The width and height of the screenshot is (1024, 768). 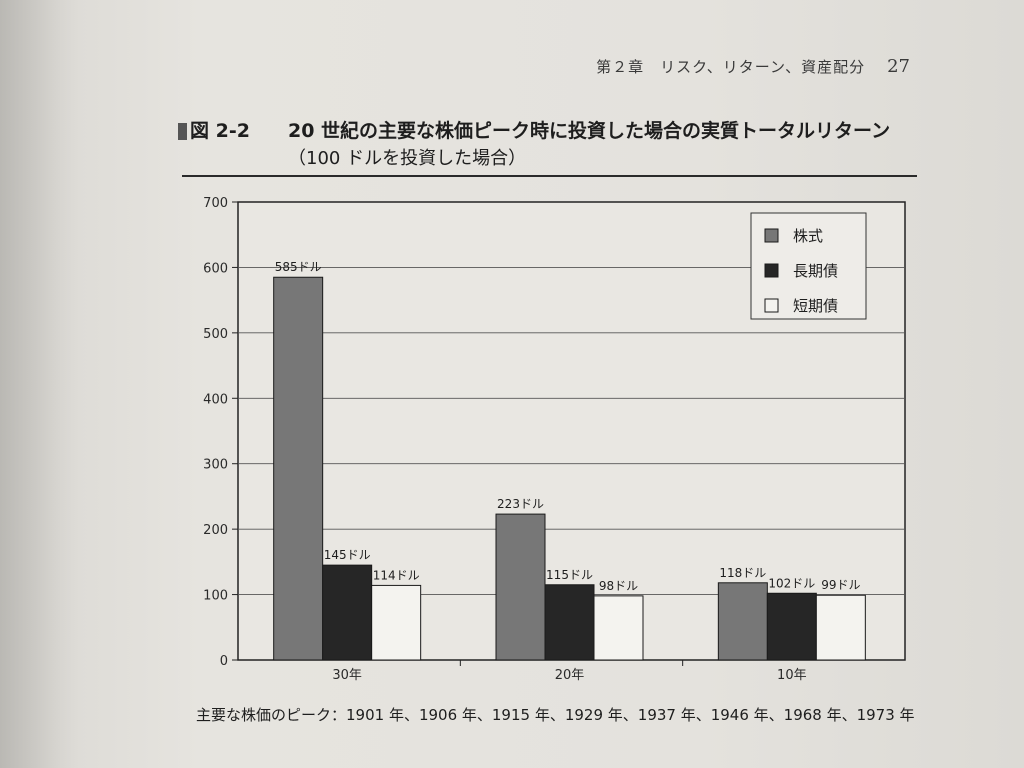 What do you see at coordinates (549, 176) in the screenshot?
I see `title-rule` at bounding box center [549, 176].